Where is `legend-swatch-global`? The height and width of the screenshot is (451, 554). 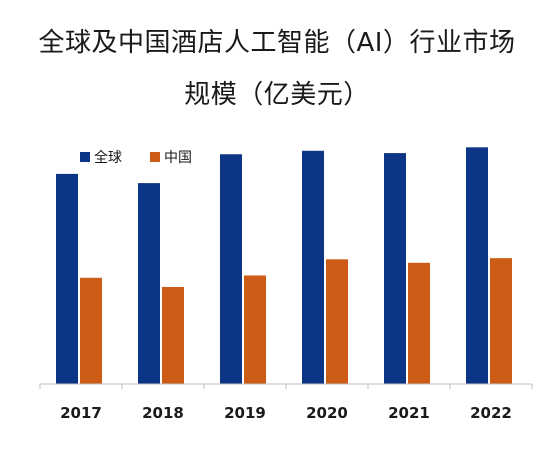
legend-swatch-global is located at coordinates (85, 157).